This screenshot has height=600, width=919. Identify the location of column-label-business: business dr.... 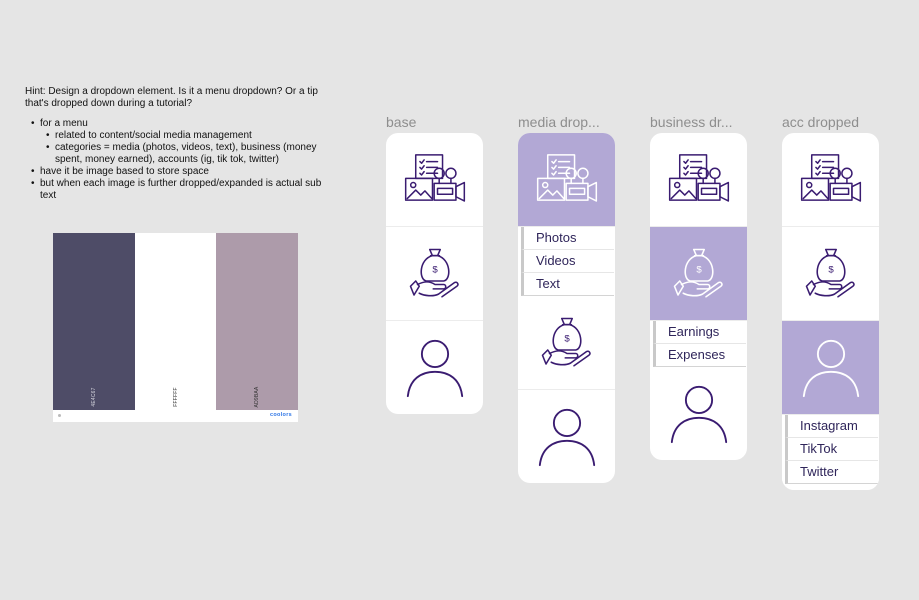
(691, 122).